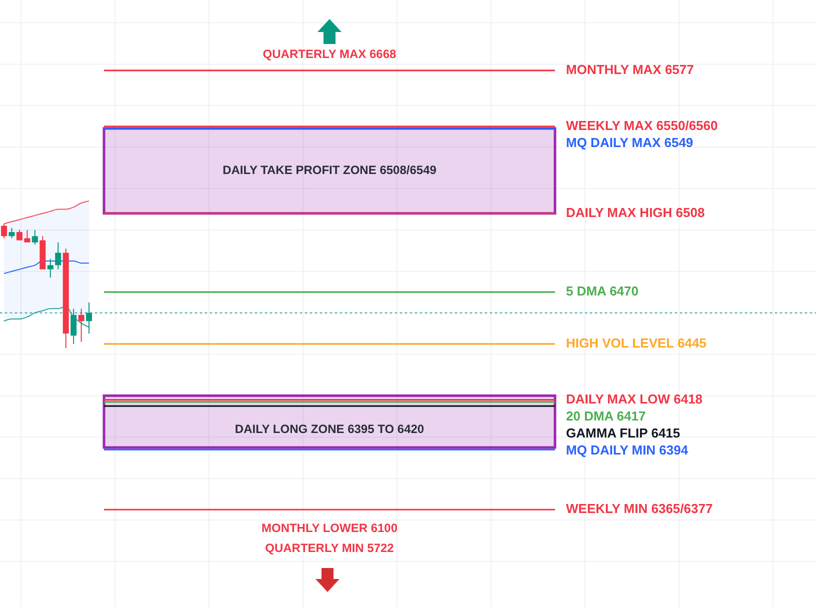  I want to click on ref-line-label: WEEKLY MIN 6365/6377, so click(639, 508).